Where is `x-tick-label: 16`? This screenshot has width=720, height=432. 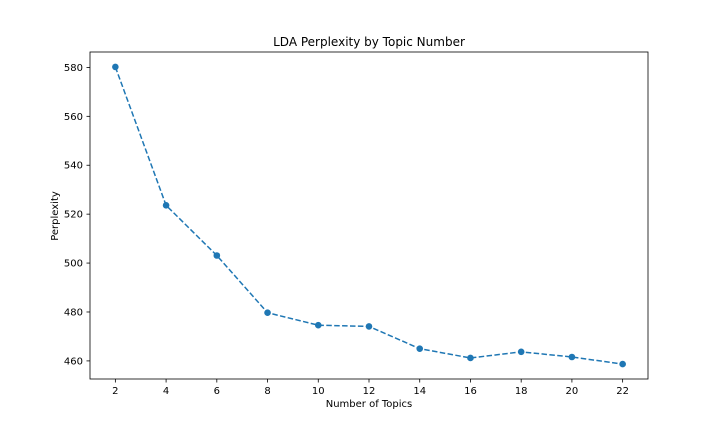 x-tick-label: 16 is located at coordinates (470, 391).